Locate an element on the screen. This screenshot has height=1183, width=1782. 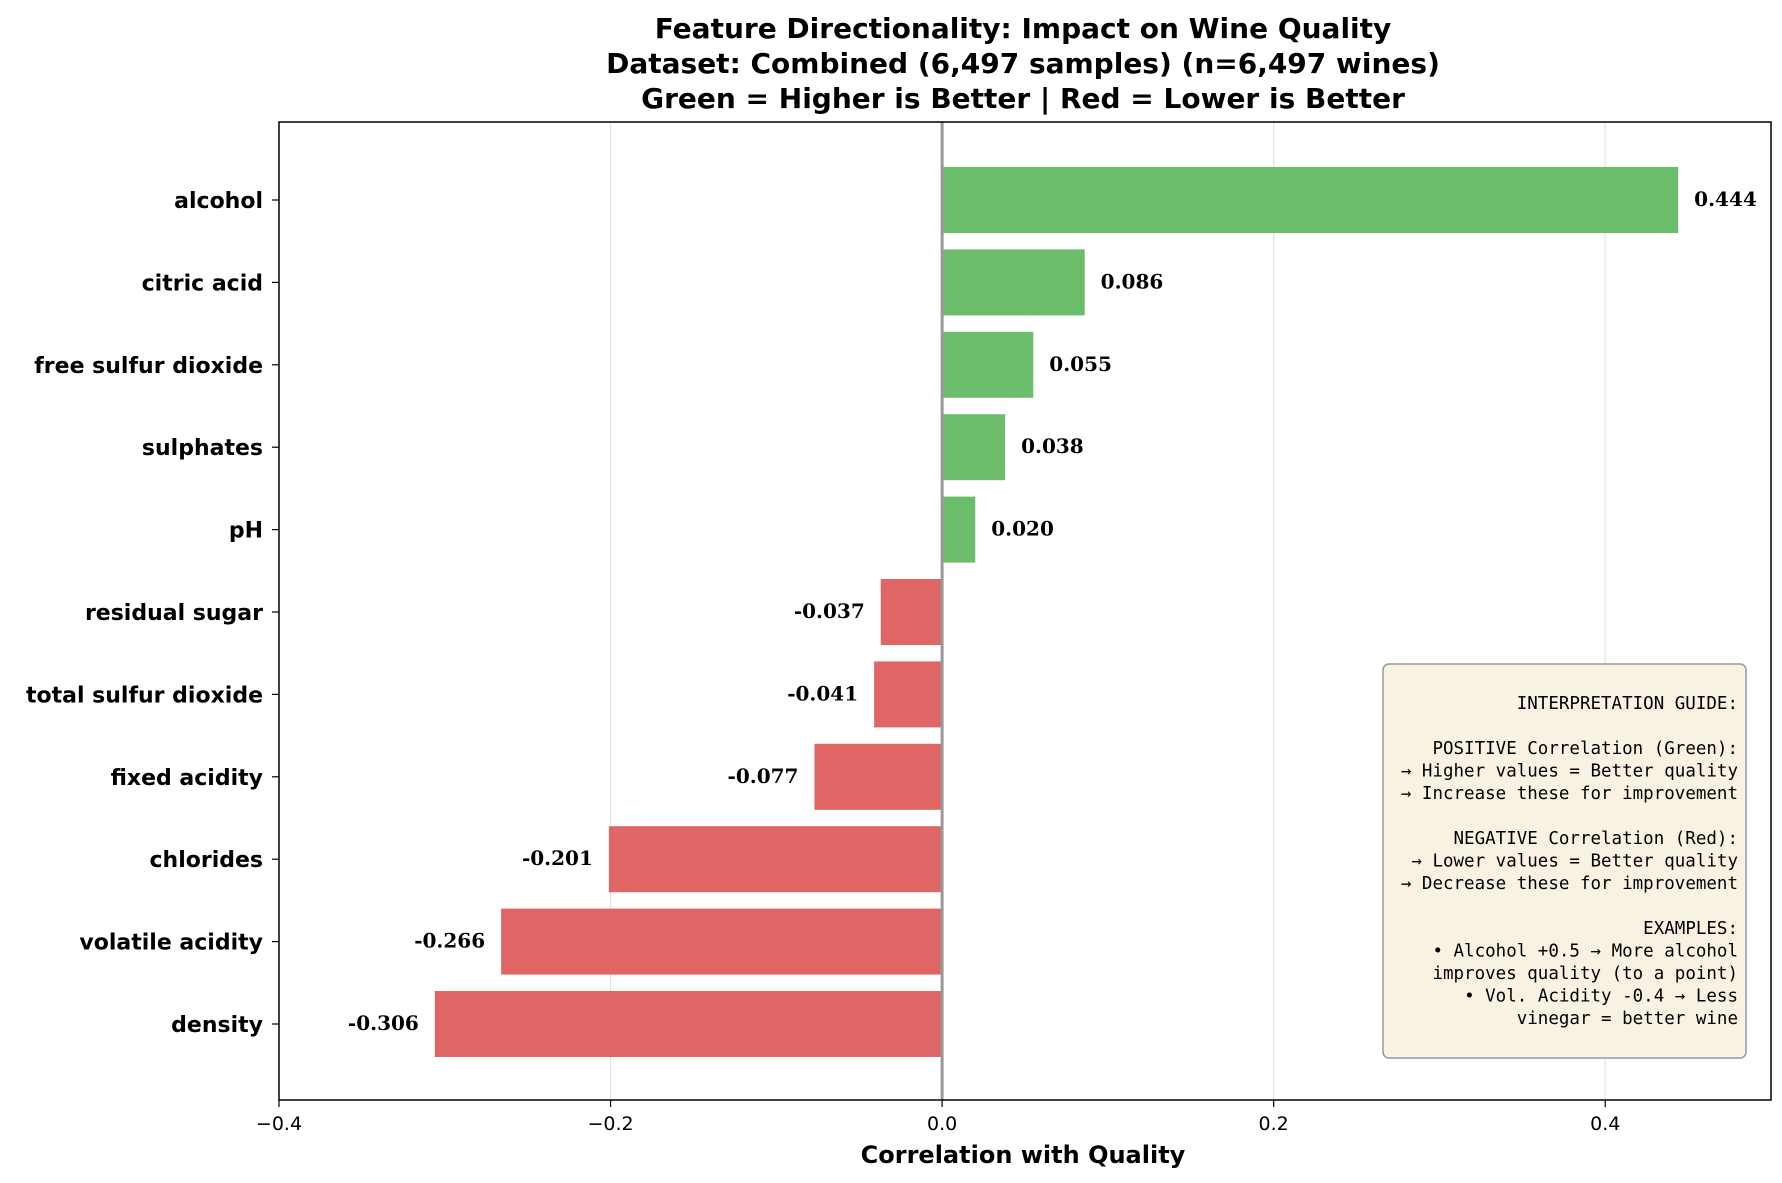
category-label: density is located at coordinates (217, 1025).